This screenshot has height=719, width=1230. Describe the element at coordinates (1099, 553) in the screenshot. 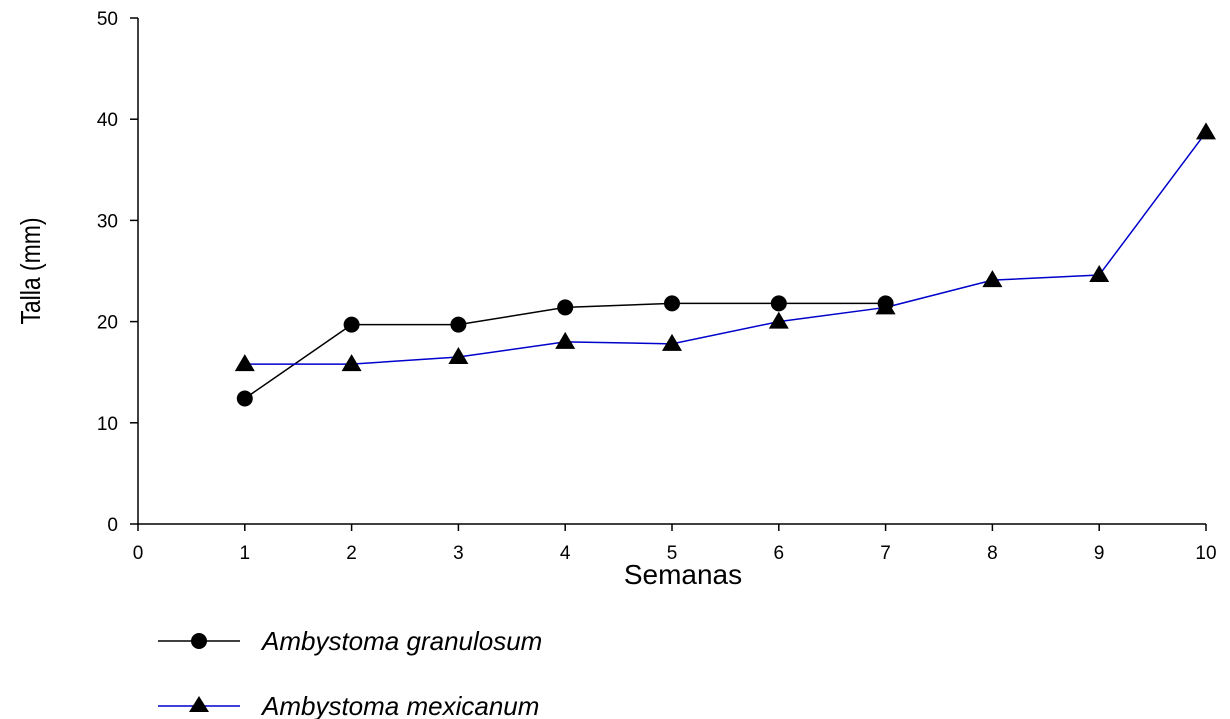

I see `x-tick-label: 9` at that location.